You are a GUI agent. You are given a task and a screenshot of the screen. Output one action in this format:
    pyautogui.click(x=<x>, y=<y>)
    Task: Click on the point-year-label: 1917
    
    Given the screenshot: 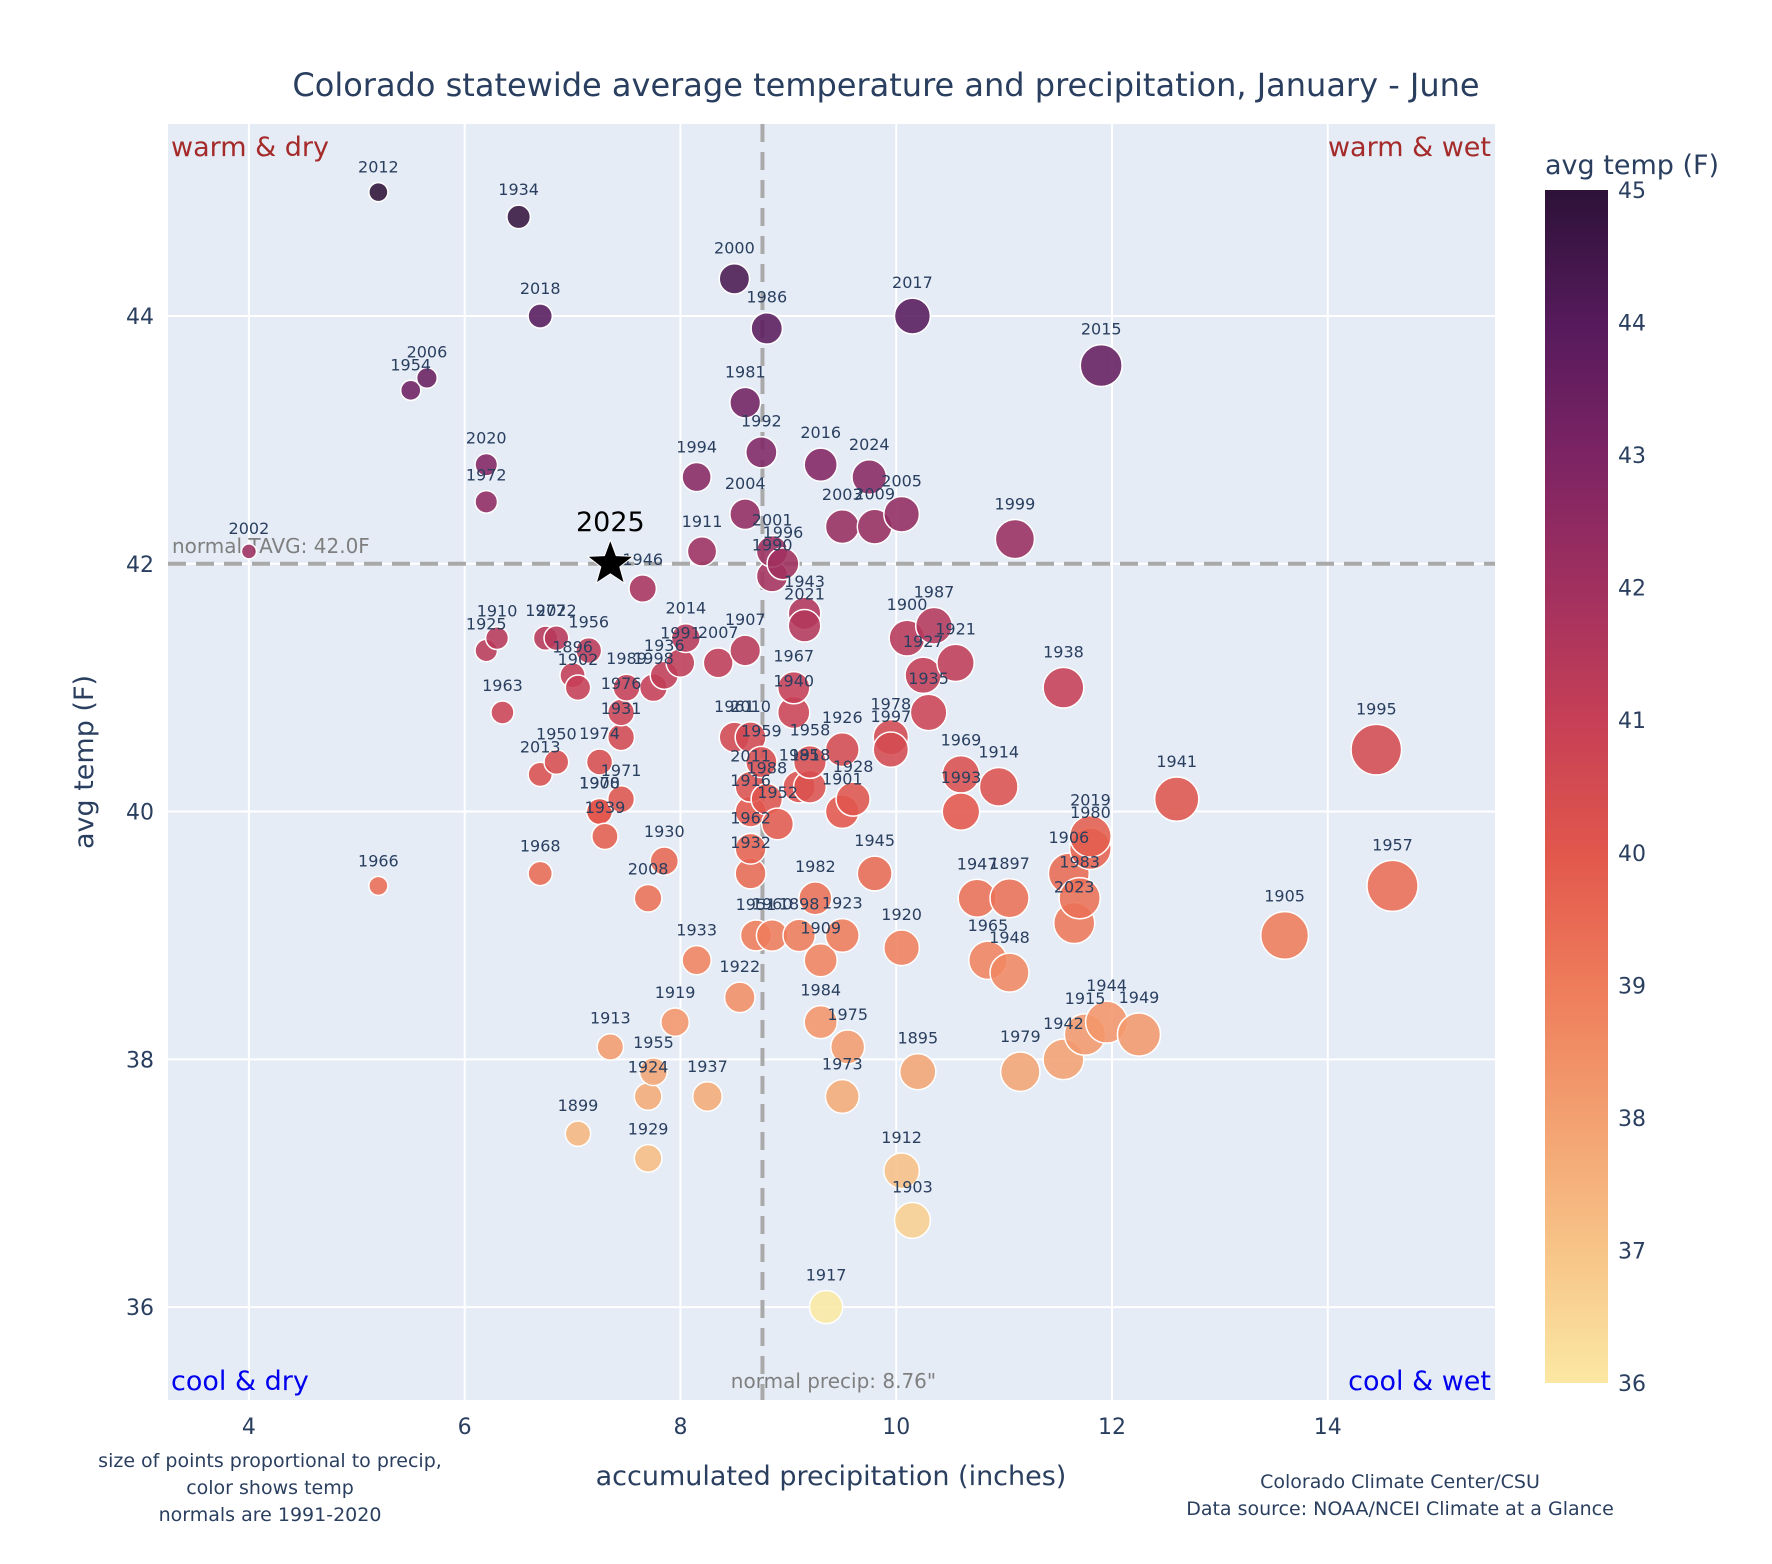 What is the action you would take?
    pyautogui.click(x=826, y=1274)
    